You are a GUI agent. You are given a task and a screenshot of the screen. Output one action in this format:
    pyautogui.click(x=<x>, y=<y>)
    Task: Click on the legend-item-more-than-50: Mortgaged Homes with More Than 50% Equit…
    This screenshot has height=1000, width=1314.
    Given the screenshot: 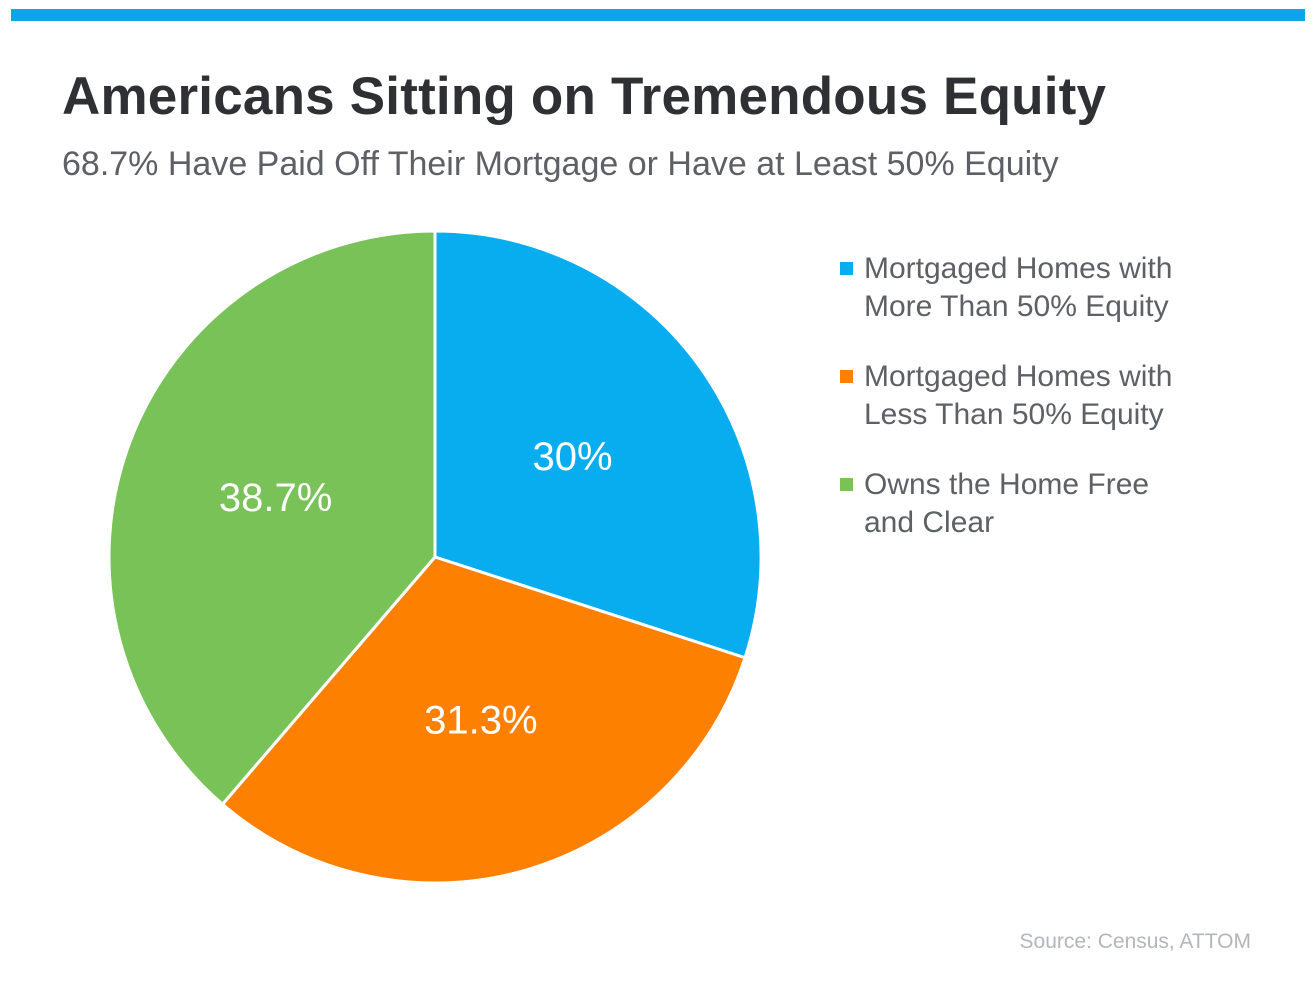 What is the action you would take?
    pyautogui.click(x=1048, y=288)
    